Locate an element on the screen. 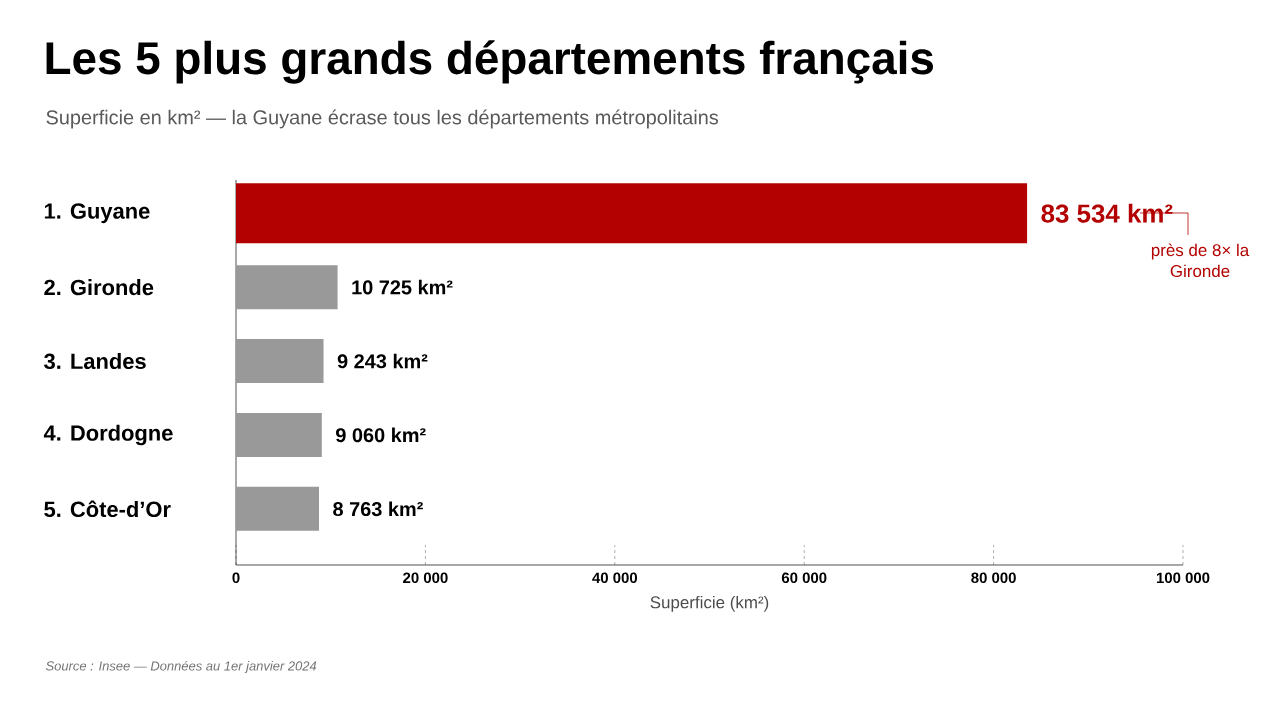  chart-title: Les 5 plus grands départements français is located at coordinates (490, 62).